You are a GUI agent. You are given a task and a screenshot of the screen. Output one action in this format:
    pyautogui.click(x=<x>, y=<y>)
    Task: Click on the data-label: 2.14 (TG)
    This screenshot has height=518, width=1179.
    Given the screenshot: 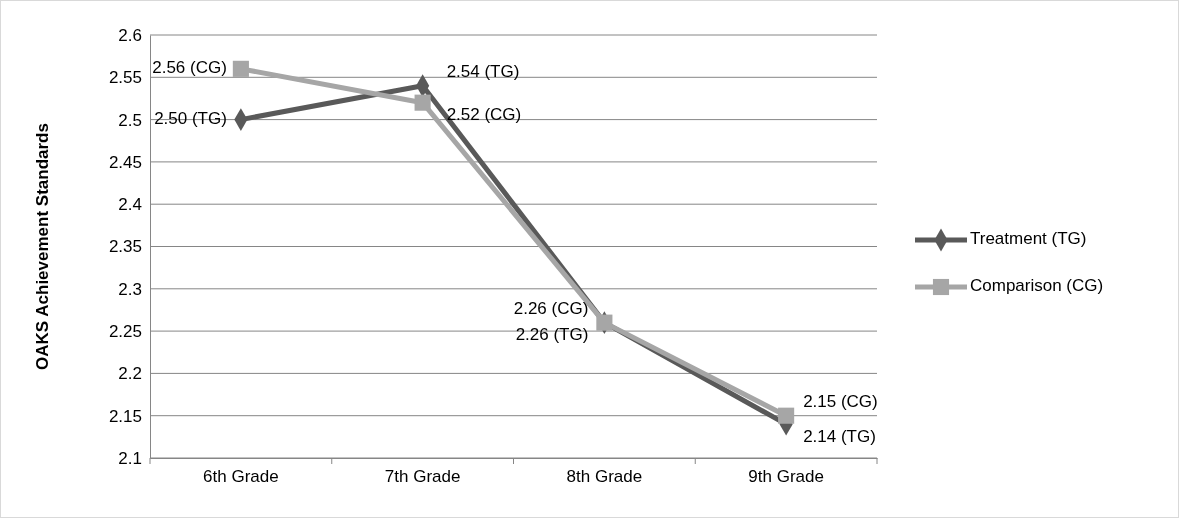 What is the action you would take?
    pyautogui.click(x=839, y=436)
    